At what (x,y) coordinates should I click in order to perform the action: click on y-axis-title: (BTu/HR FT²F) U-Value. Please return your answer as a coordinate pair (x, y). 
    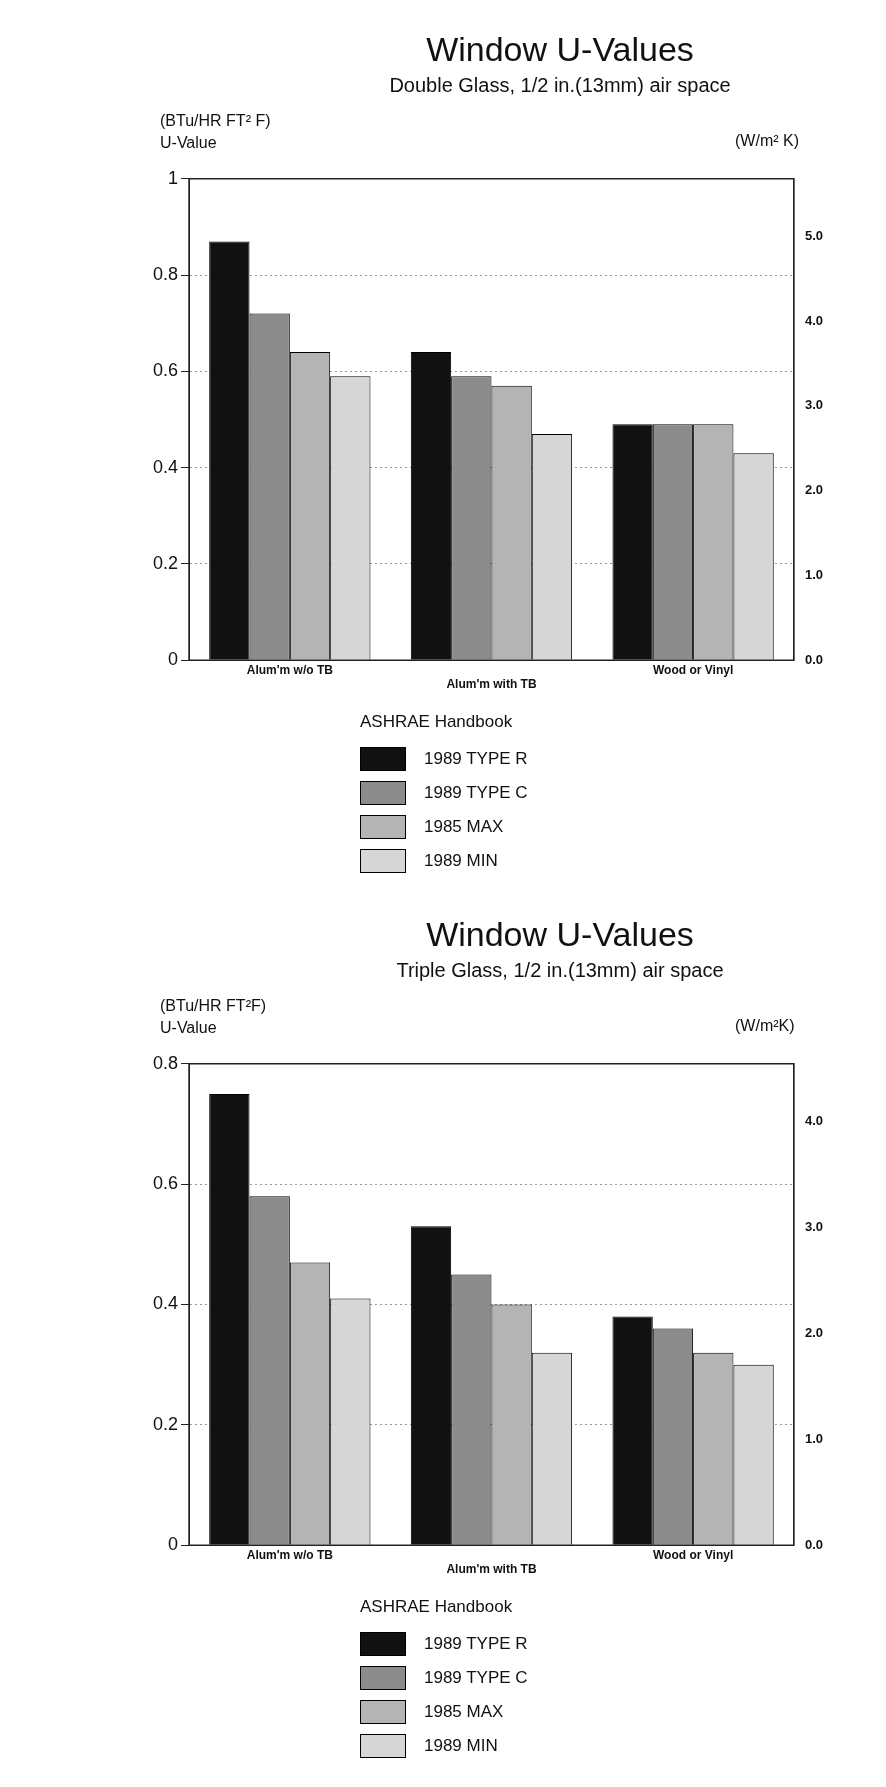
    Looking at the image, I should click on (213, 1017).